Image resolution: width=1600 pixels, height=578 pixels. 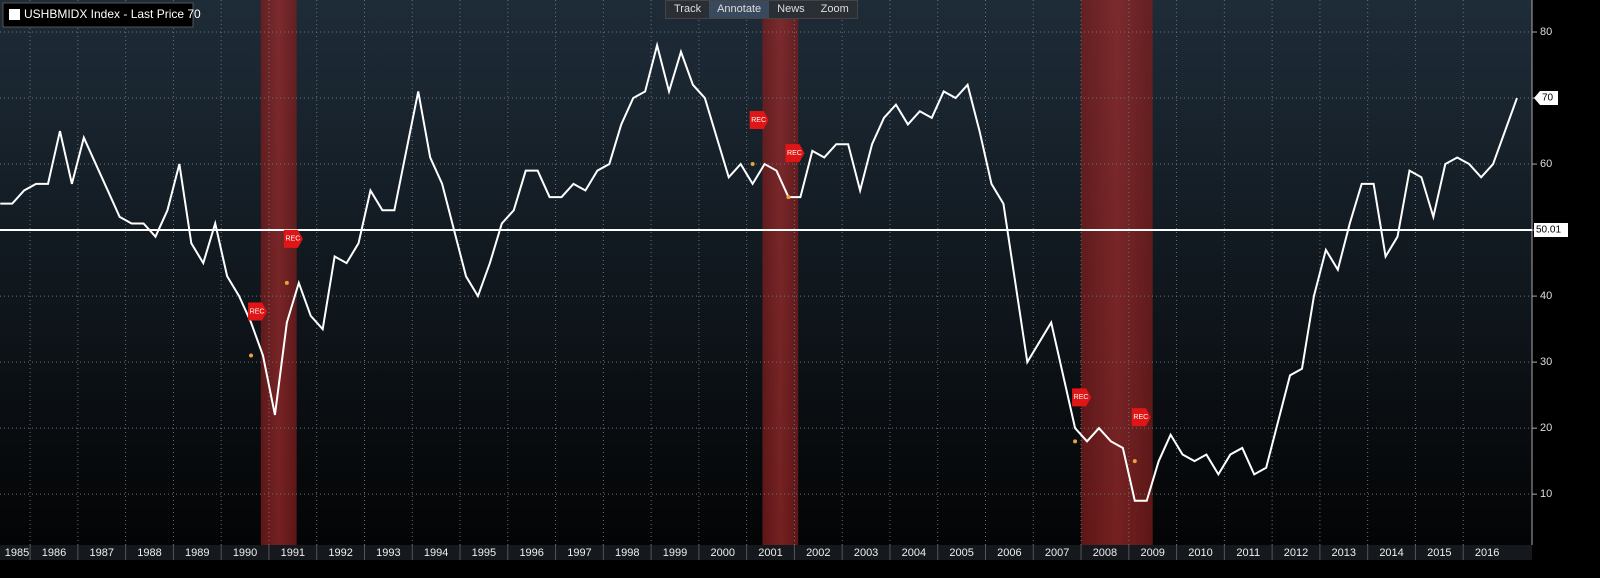 What do you see at coordinates (1546, 362) in the screenshot?
I see `y-tick-label: 30` at bounding box center [1546, 362].